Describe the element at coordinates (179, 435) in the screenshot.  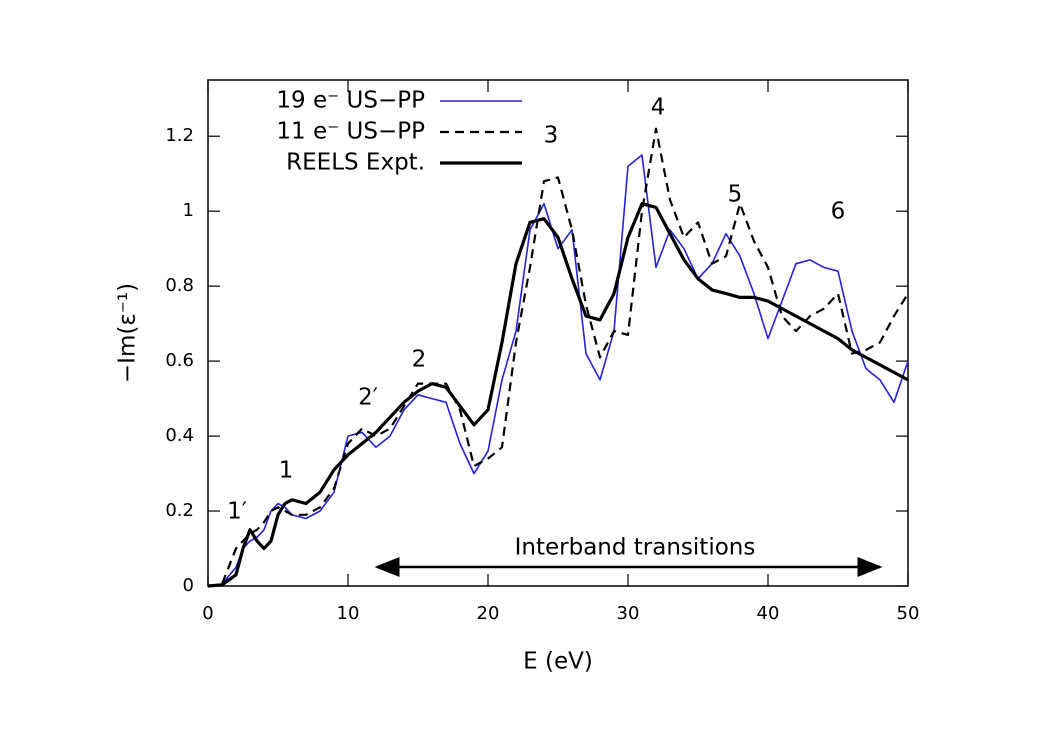
I see `y-tick-label: 0.4` at that location.